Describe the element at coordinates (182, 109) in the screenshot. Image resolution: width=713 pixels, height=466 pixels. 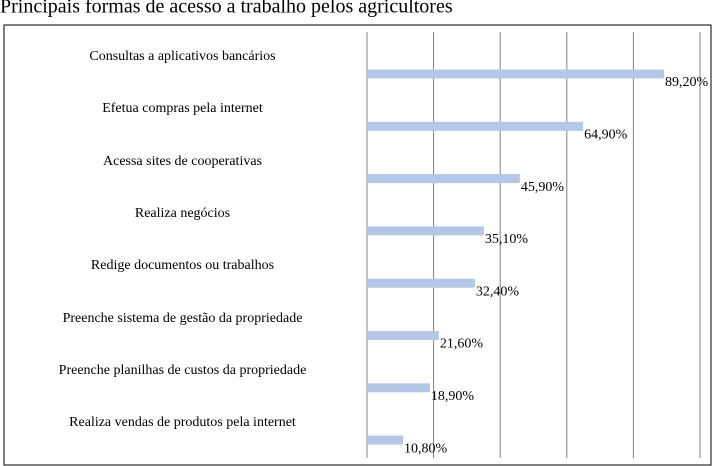
I see `category-label: Efetua compras pela internet` at that location.